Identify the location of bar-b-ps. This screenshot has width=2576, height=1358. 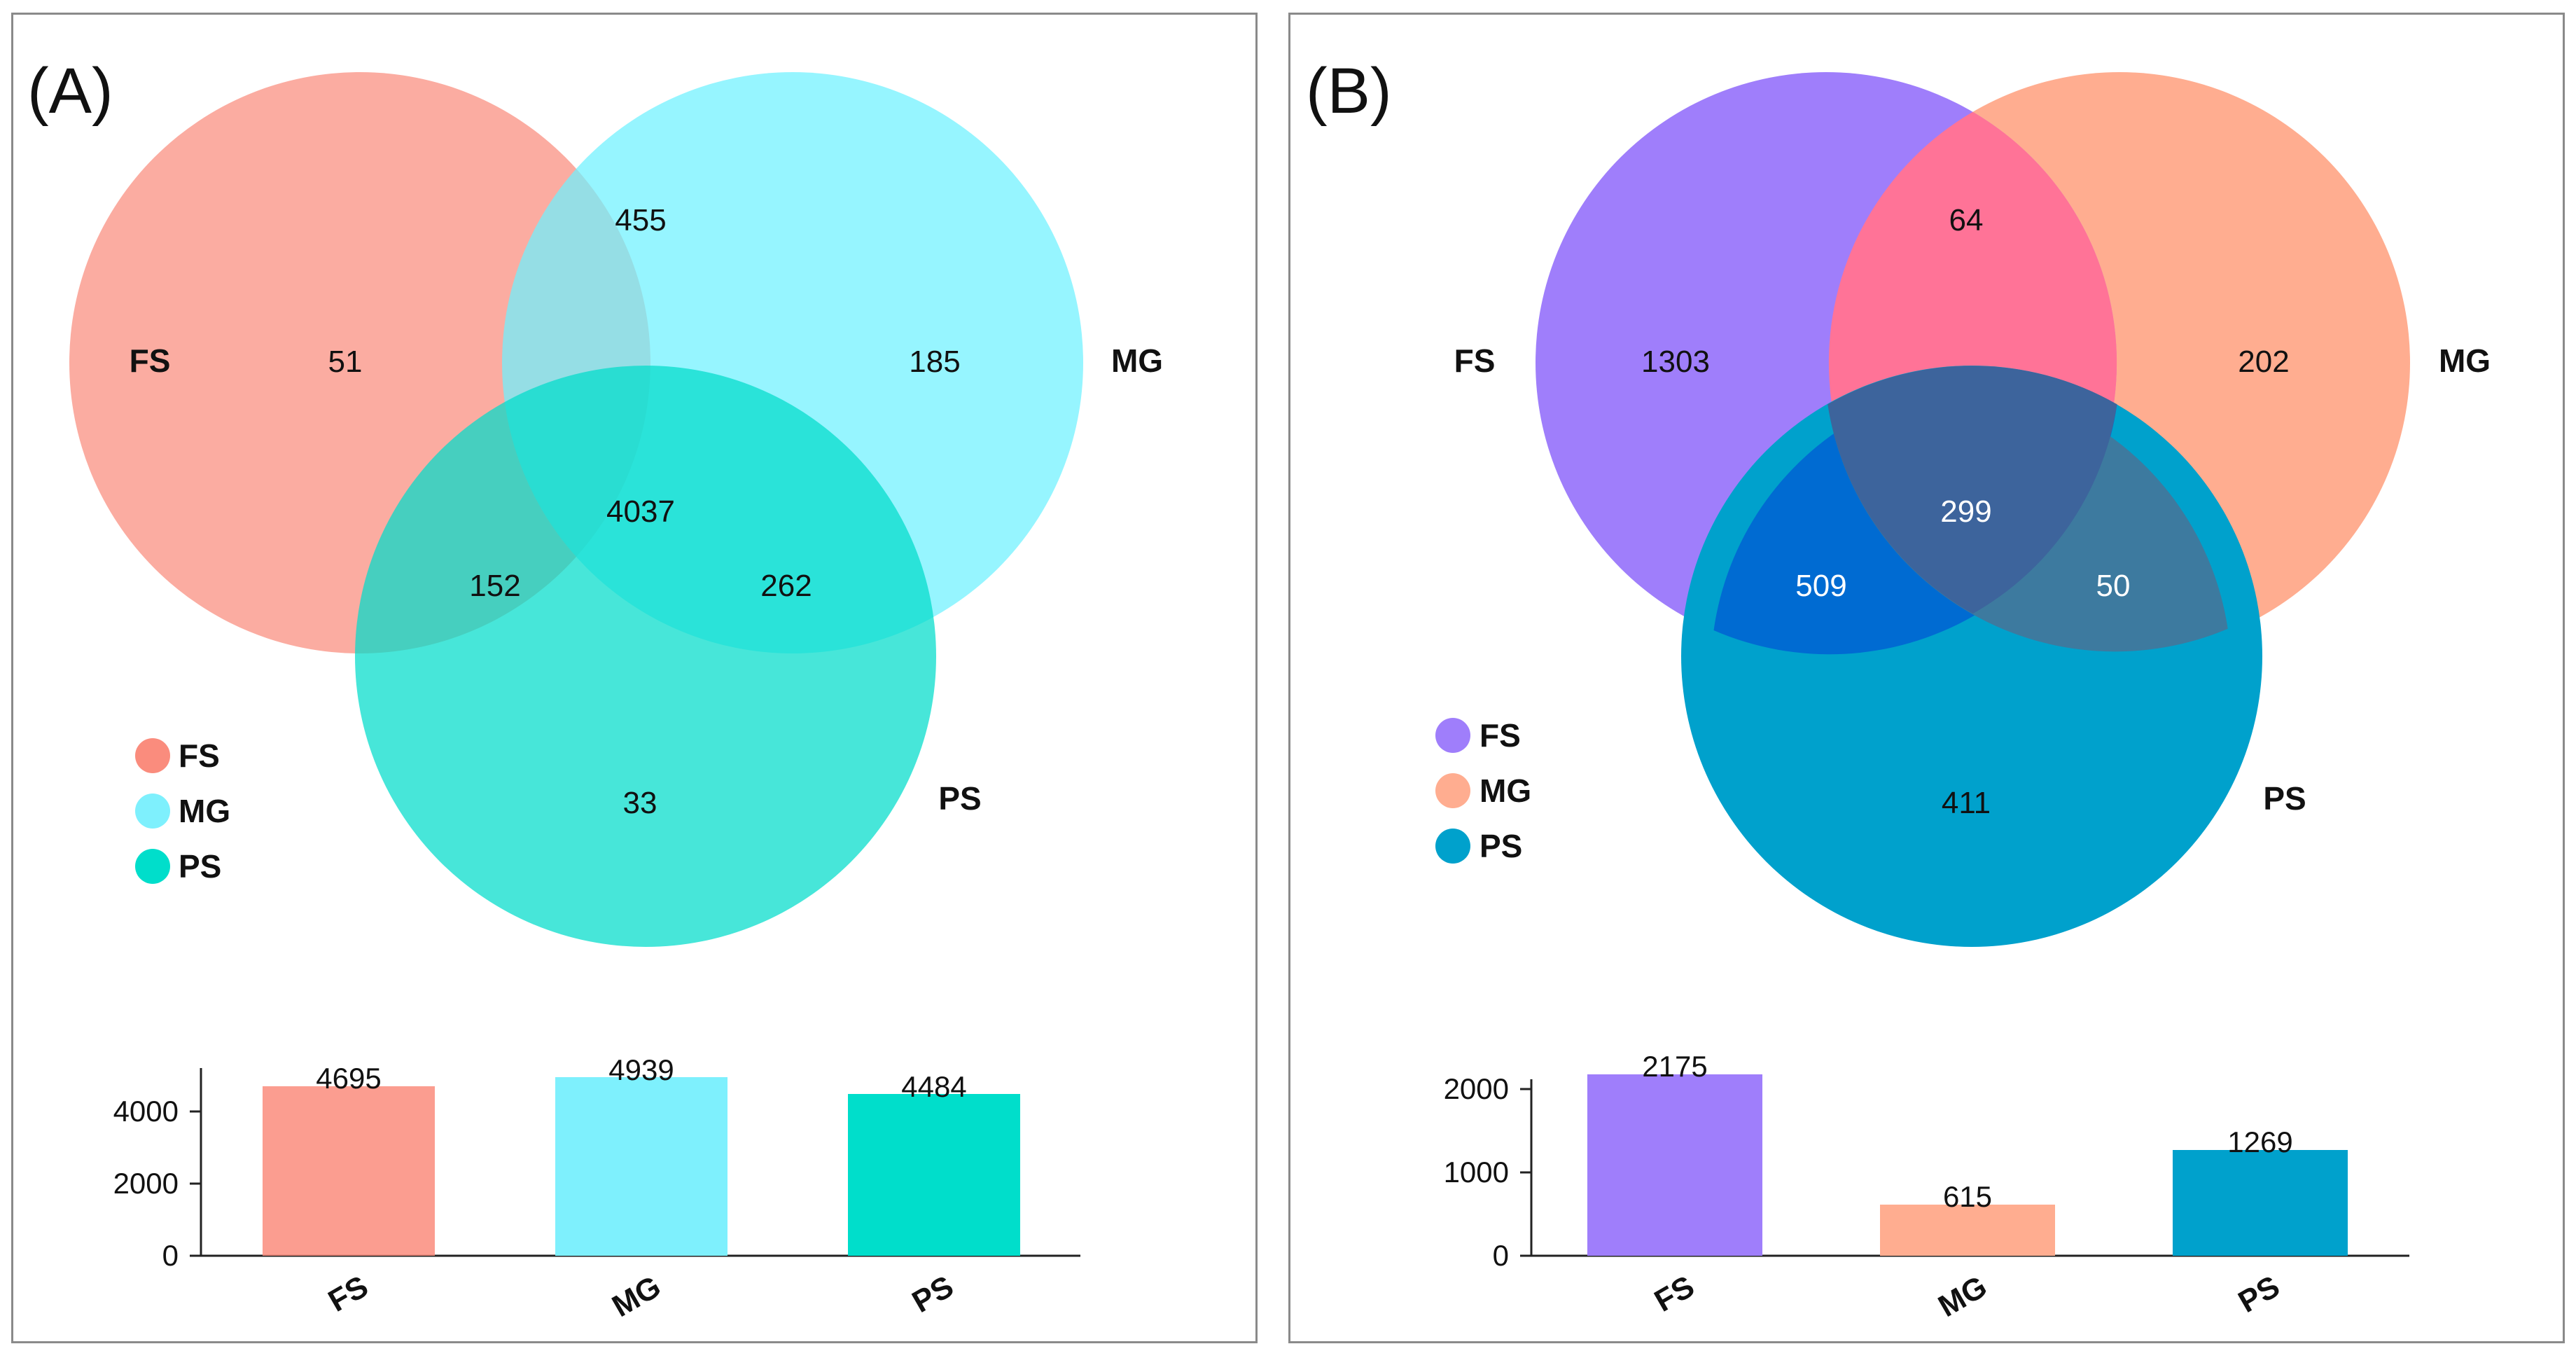
(2260, 1203).